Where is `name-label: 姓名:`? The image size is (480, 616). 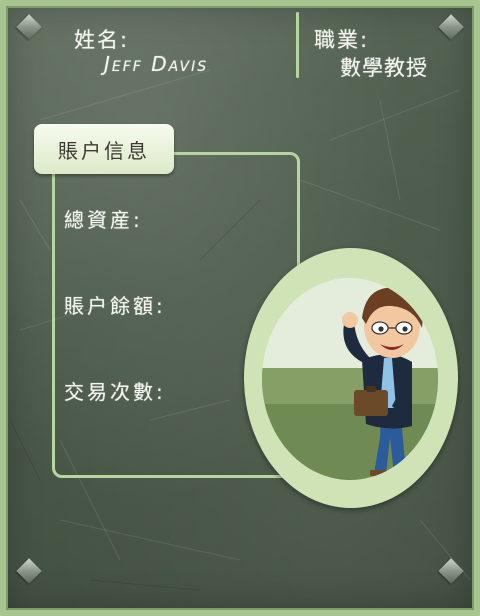
name-label: 姓名: is located at coordinates (102, 40).